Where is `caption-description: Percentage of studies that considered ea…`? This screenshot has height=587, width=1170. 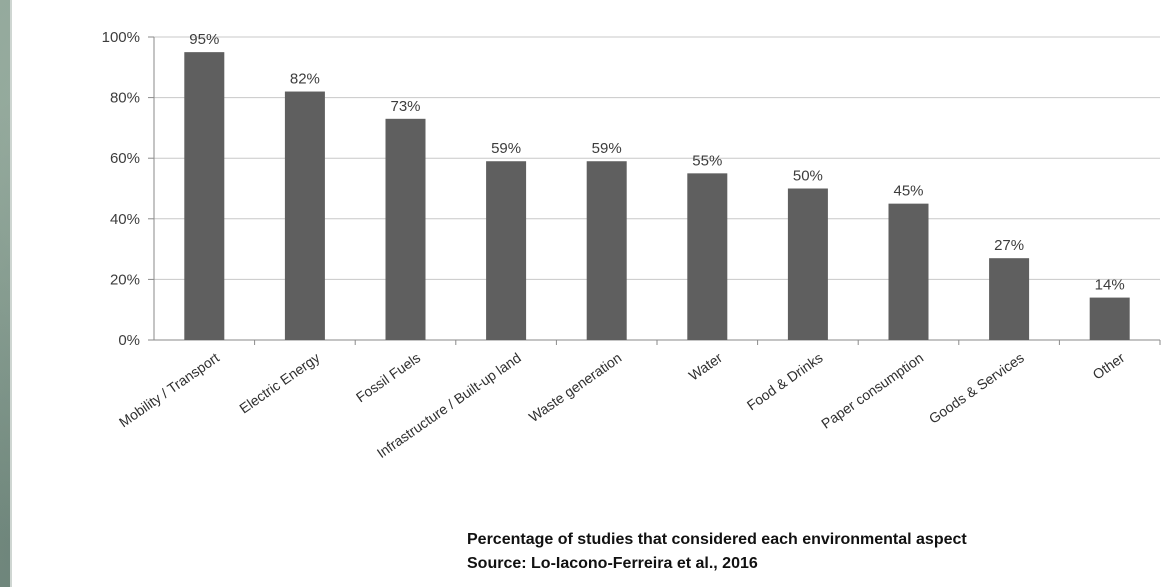
caption-description: Percentage of studies that considered ea… is located at coordinates (717, 539).